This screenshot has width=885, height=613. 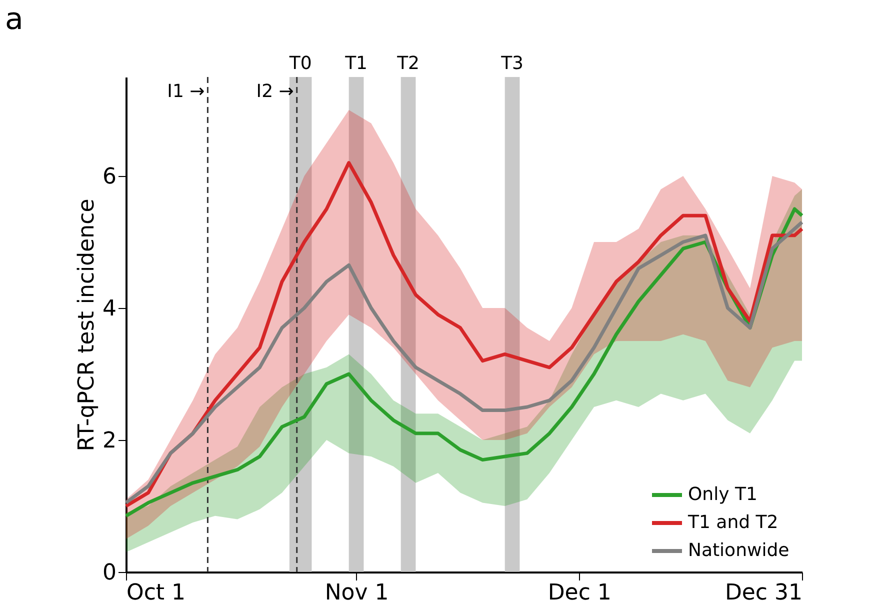 What do you see at coordinates (356, 63) in the screenshot?
I see `band-label: T1` at bounding box center [356, 63].